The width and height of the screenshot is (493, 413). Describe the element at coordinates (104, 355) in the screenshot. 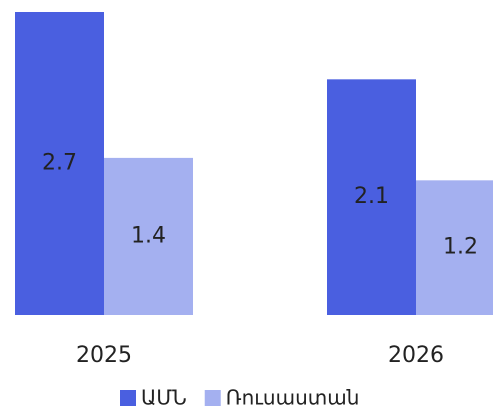

I see `x-tick-label: 2025` at that location.